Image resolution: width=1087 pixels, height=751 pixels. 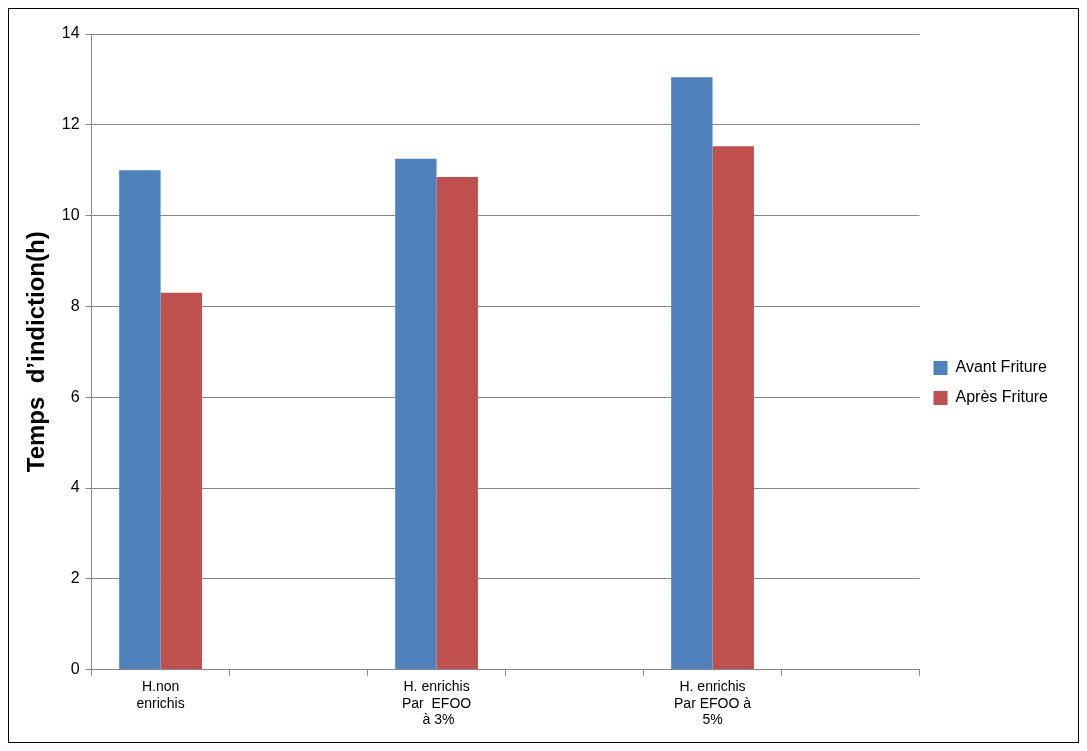 I want to click on y-tick-label: 2, so click(x=75, y=578).